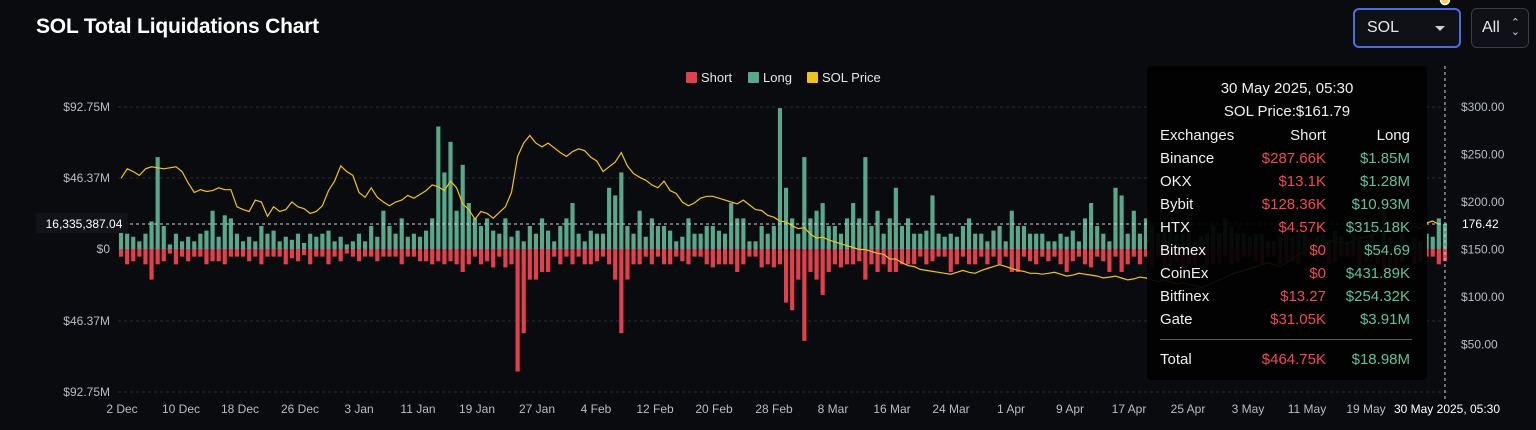 This screenshot has width=1536, height=430. I want to click on x-tick-label: 20 Feb, so click(714, 409).